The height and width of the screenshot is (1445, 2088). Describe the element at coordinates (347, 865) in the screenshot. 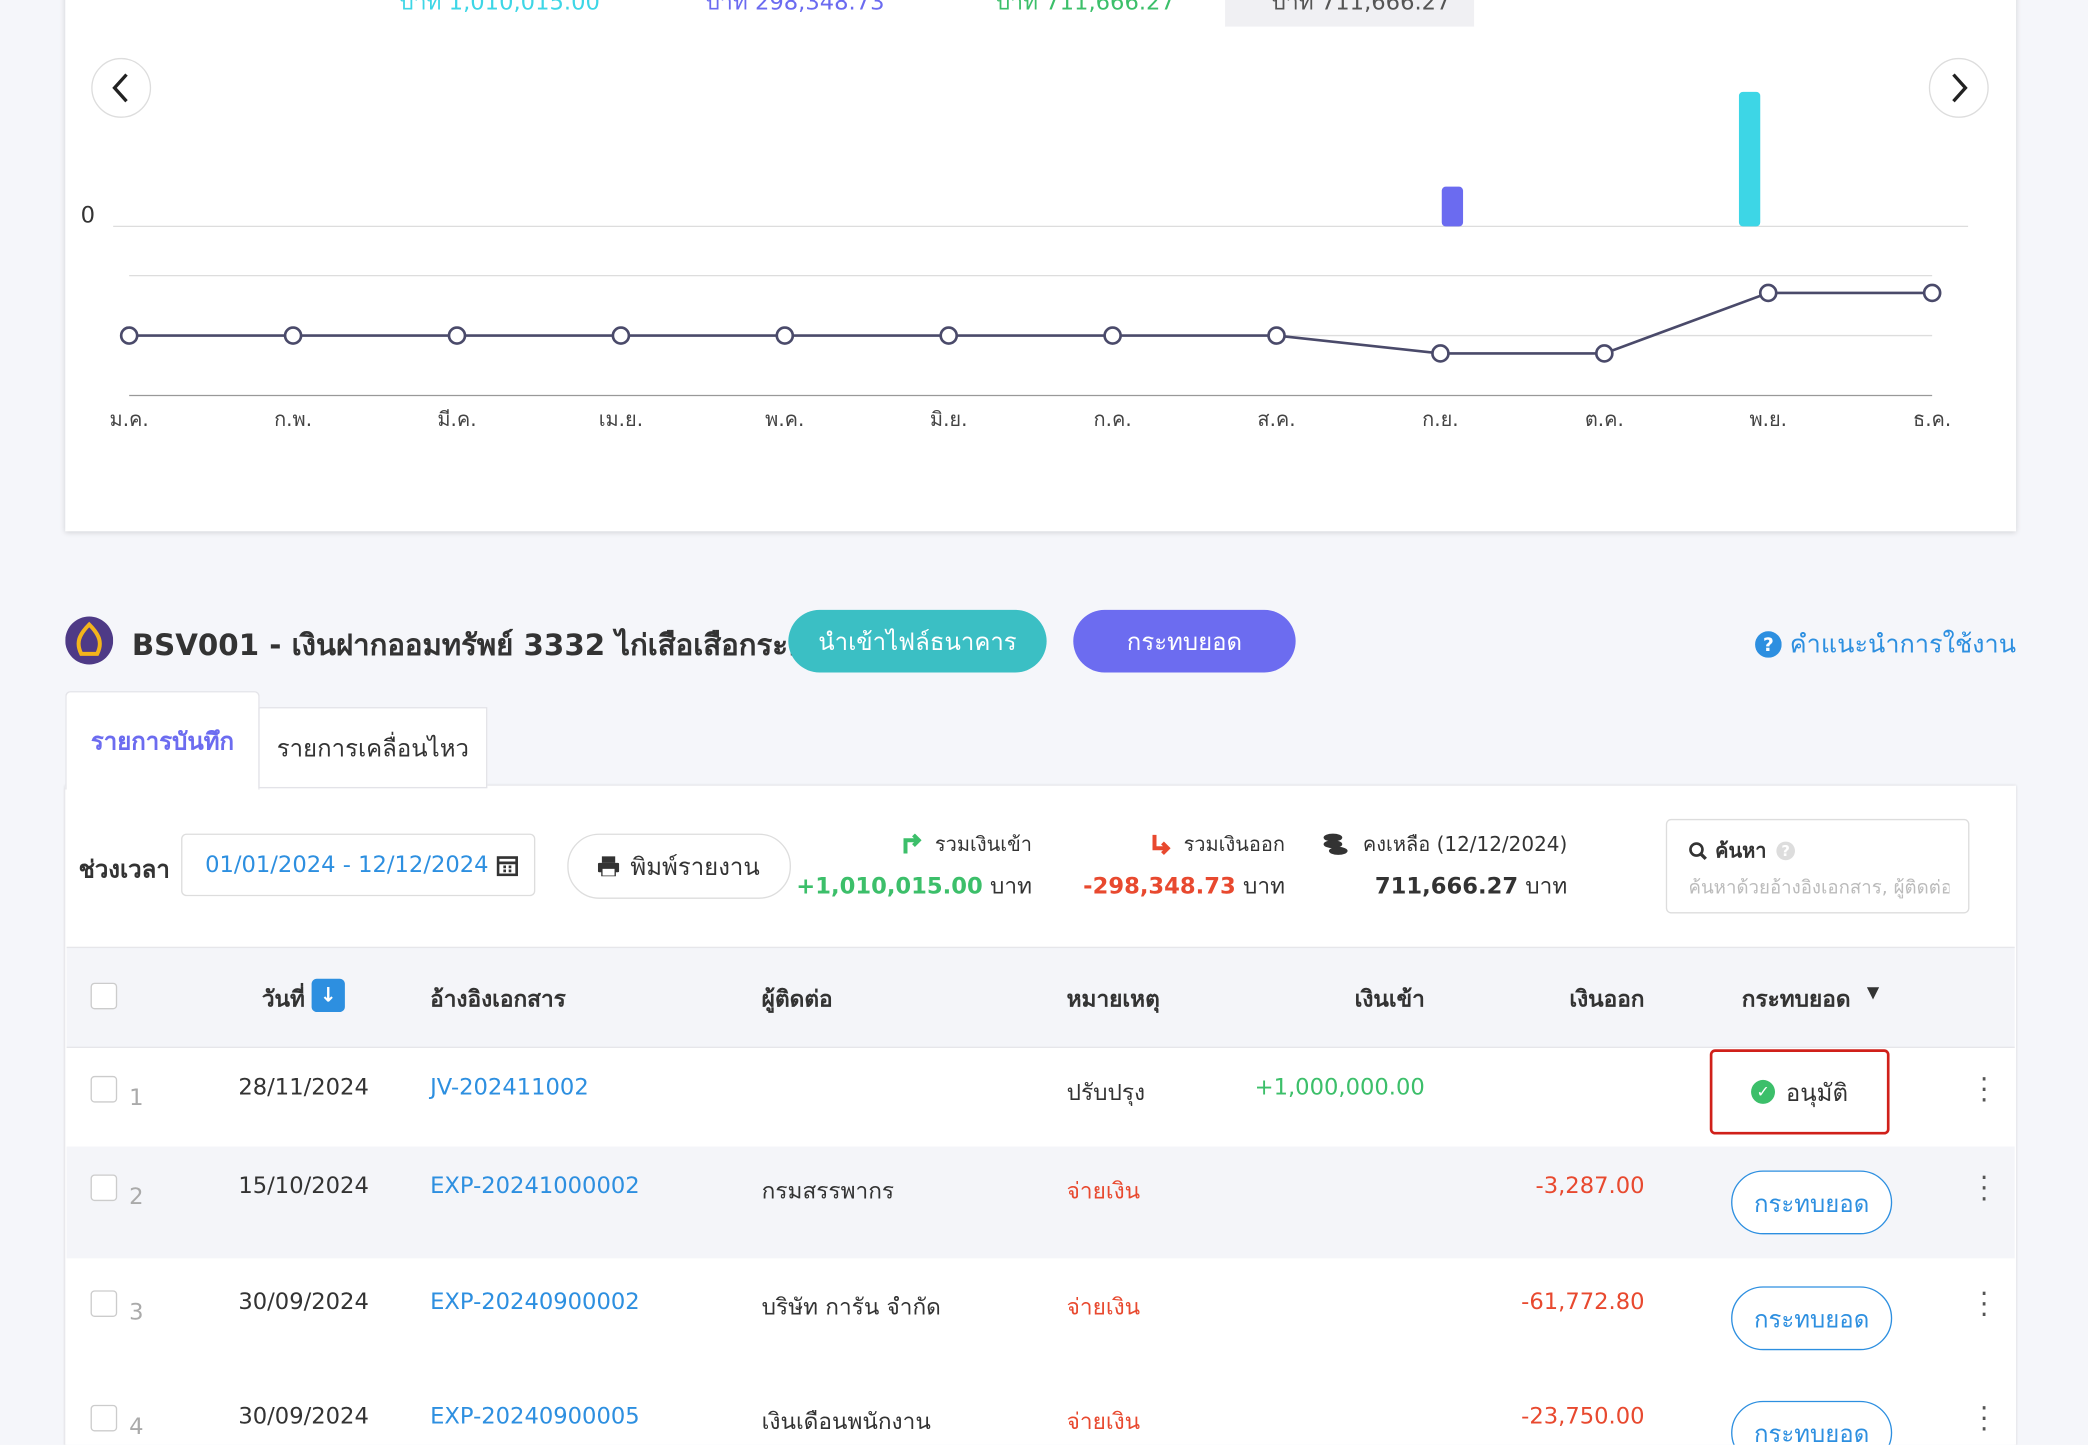

I see `date-range: 01/01/2024 - 12/12/2024` at that location.